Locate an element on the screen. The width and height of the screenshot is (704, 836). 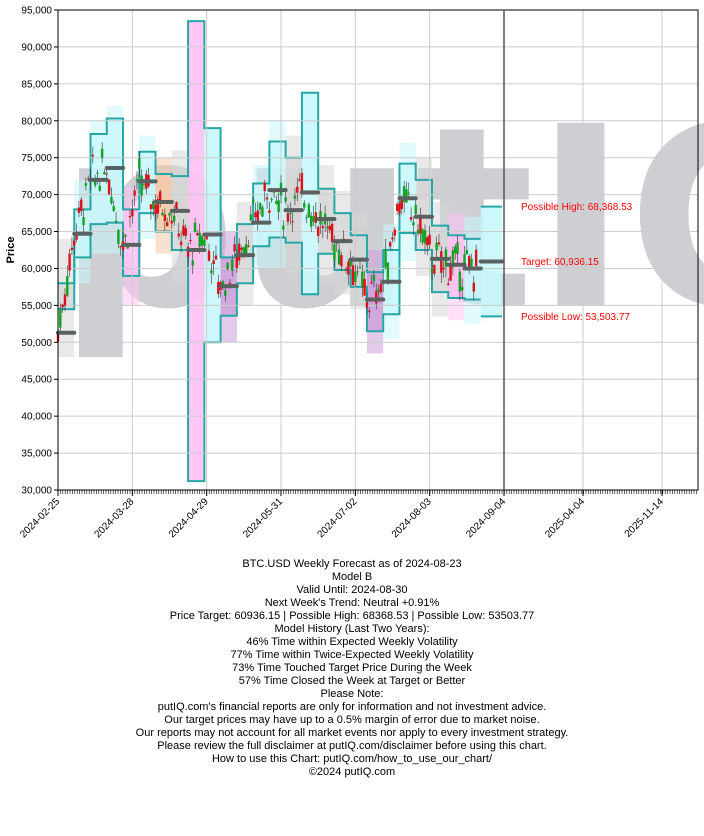
footer-line: Valid Until: 2024-08-30 is located at coordinates (352, 590).